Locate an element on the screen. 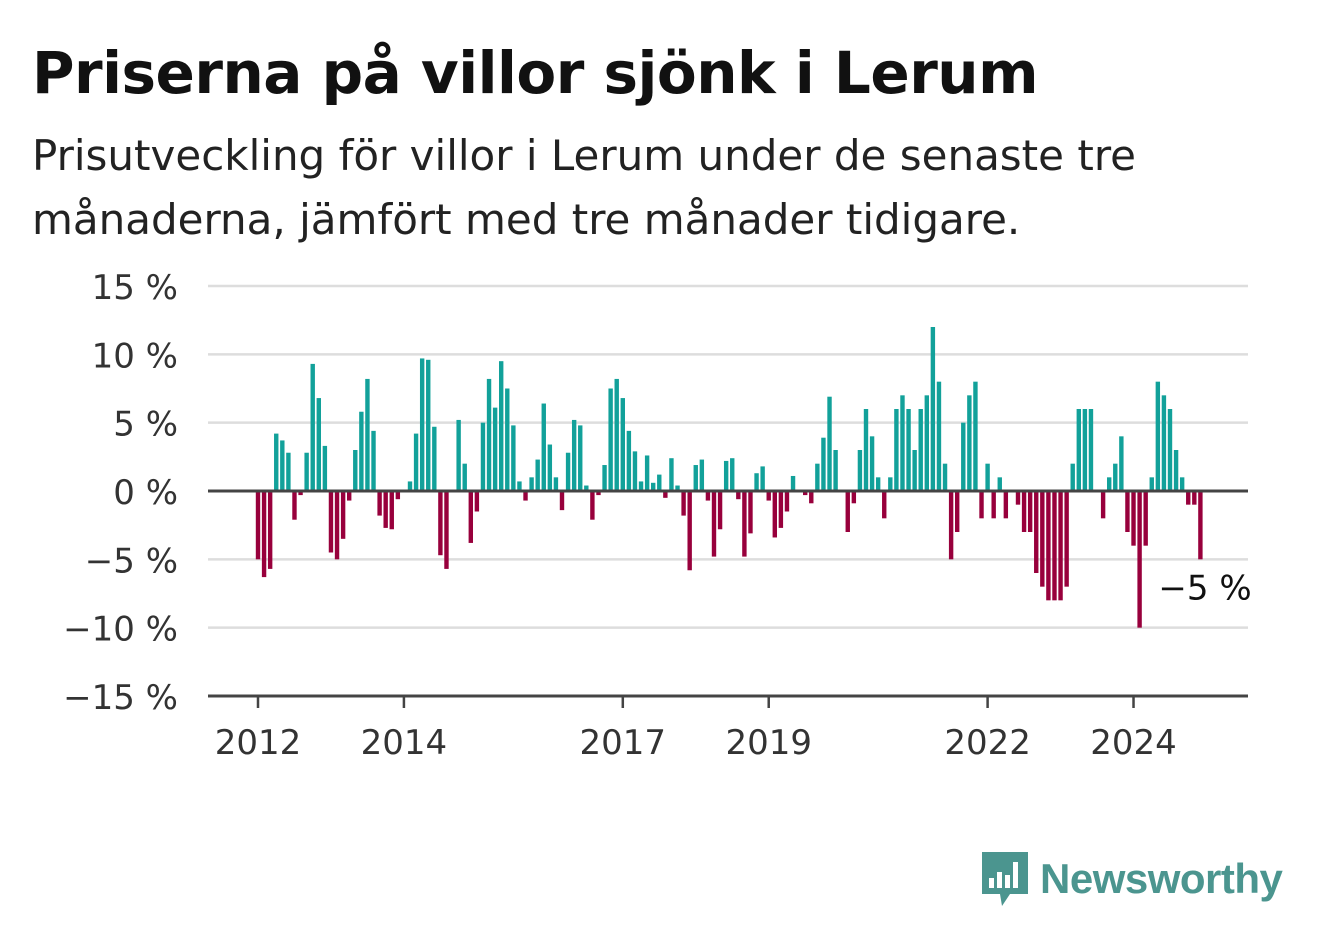  x-tick-label: 2014 is located at coordinates (404, 743).